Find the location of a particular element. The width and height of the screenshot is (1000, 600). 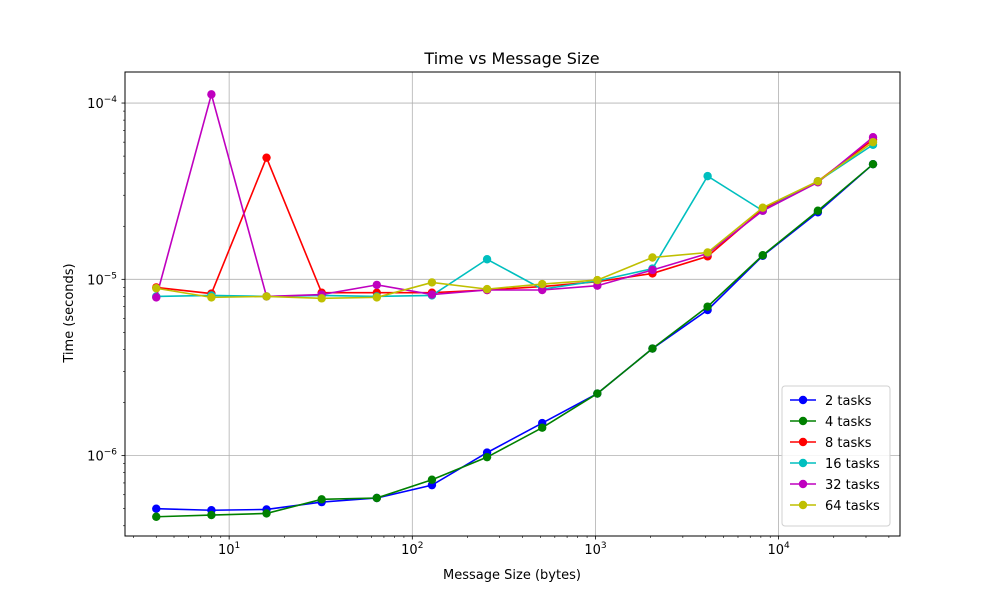

legend-label-32-tasks: 32 tasks is located at coordinates (852, 485).